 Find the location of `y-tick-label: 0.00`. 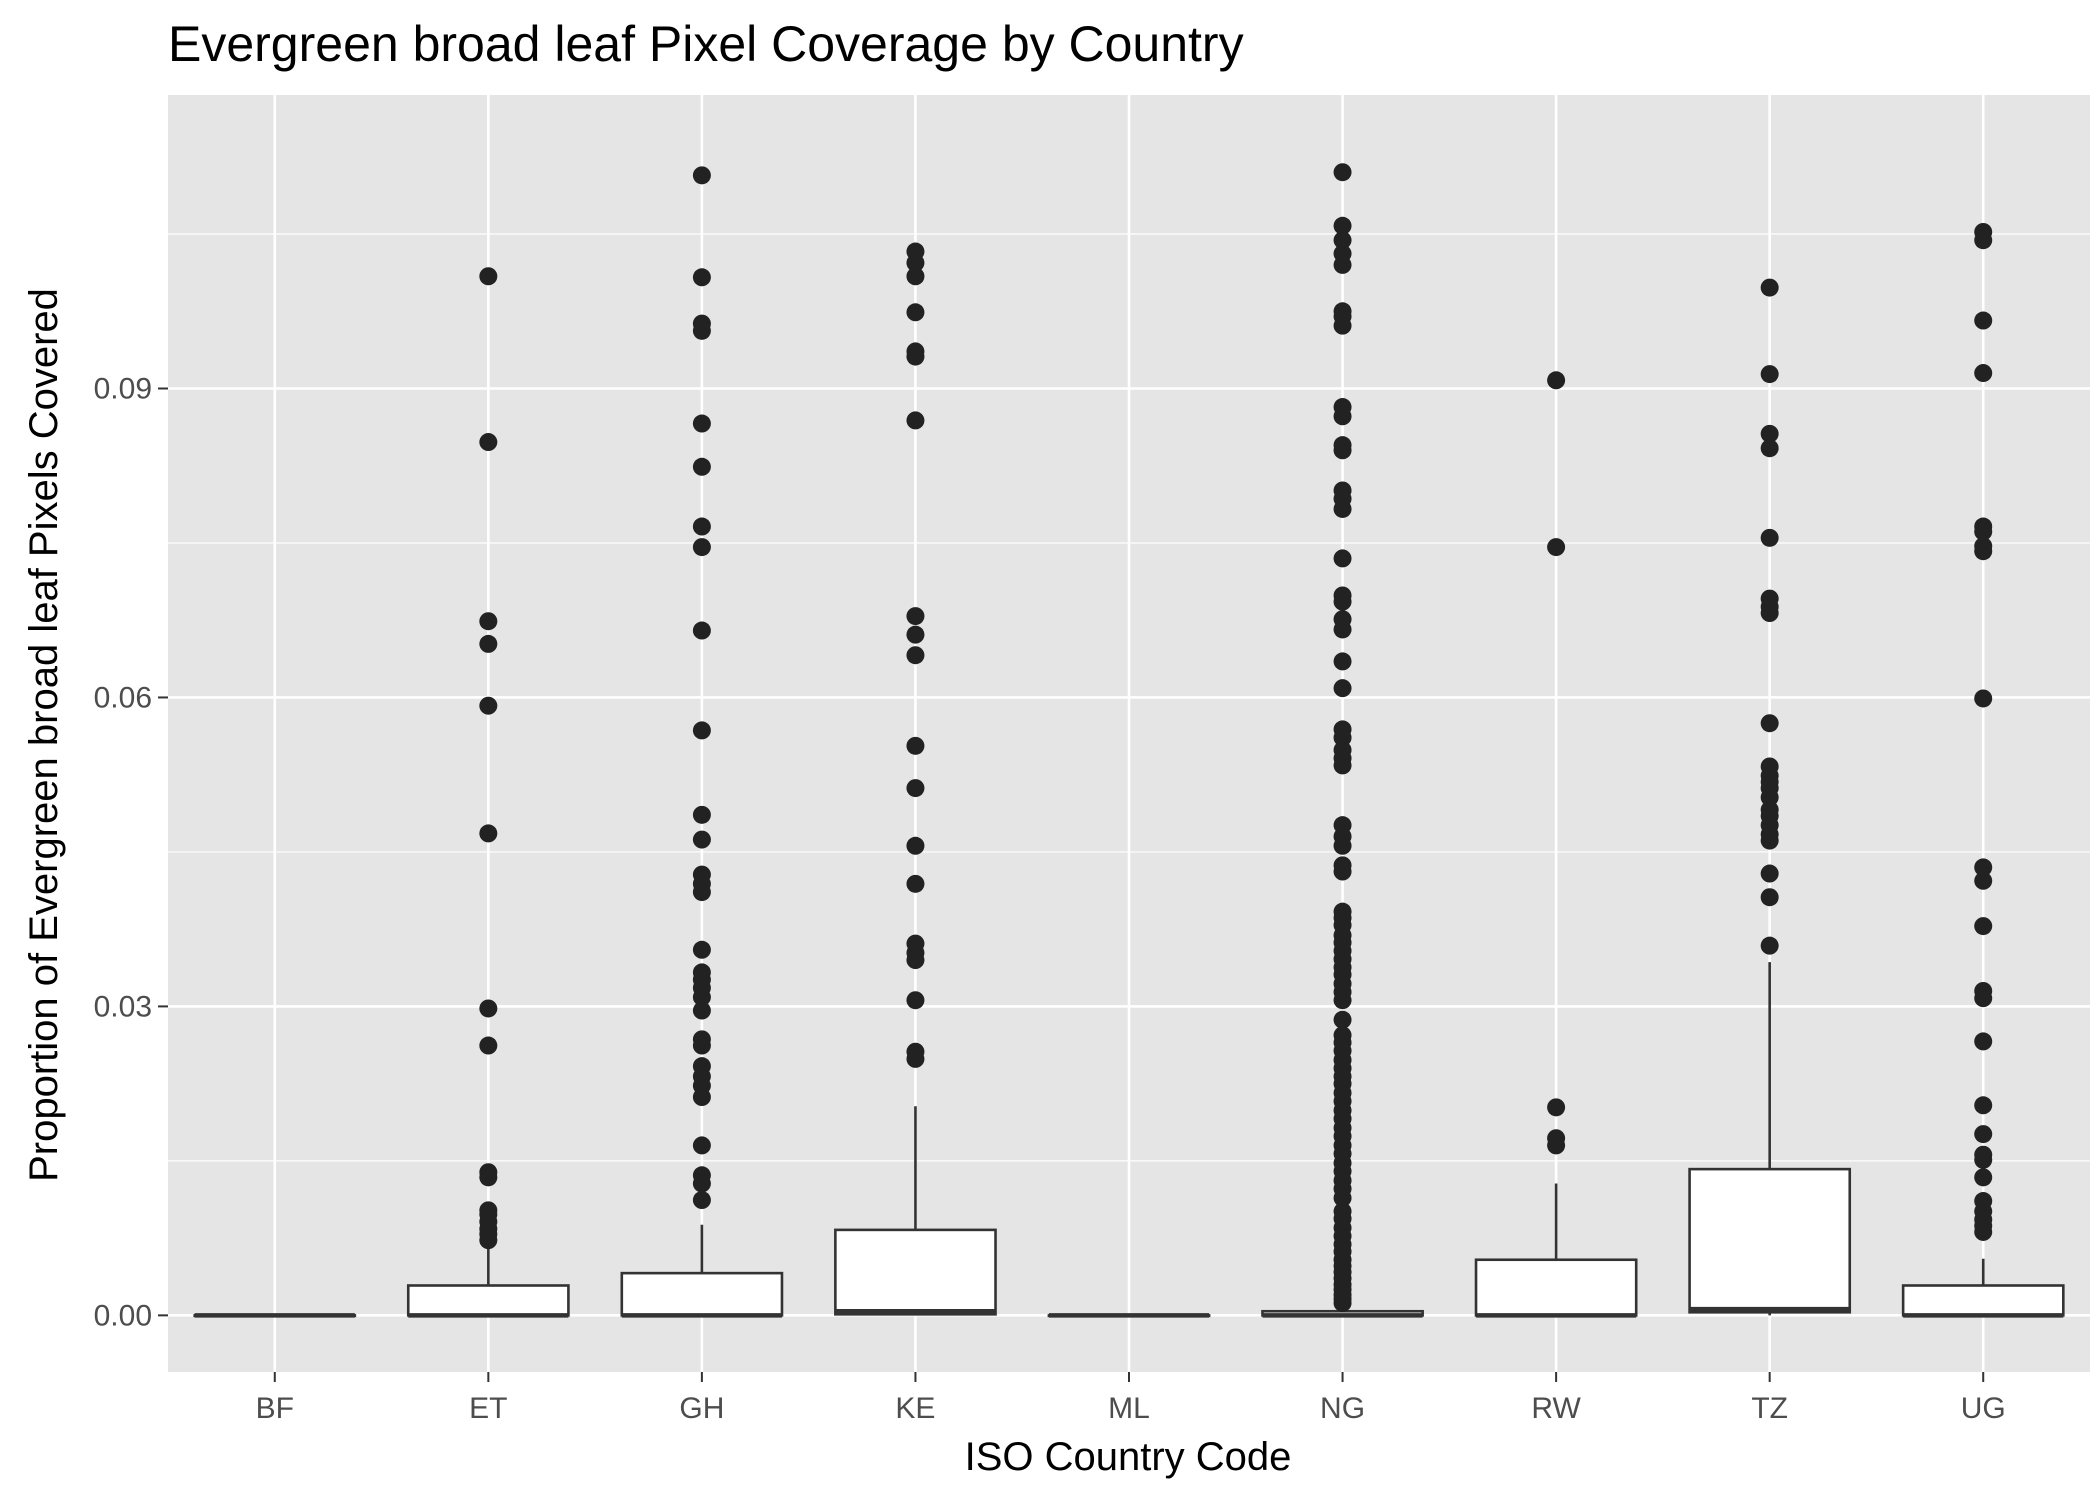

y-tick-label: 0.00 is located at coordinates (123, 1315).